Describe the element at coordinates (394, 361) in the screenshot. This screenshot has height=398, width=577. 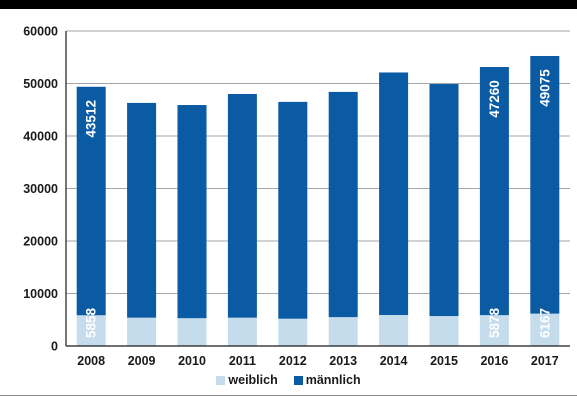
I see `x-tick-label: 2014` at that location.